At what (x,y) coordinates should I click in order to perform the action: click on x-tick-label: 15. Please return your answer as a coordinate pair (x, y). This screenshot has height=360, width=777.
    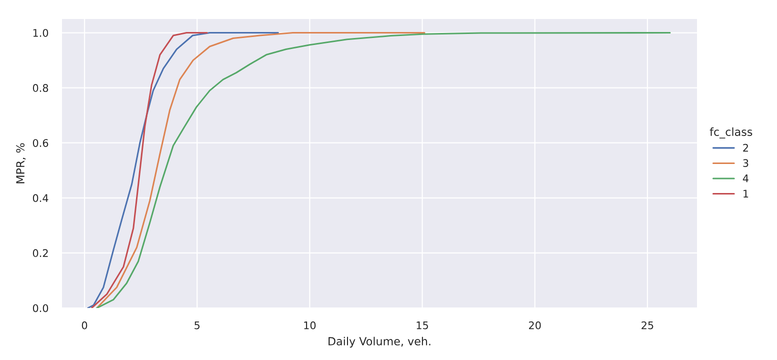
    Looking at the image, I should click on (422, 326).